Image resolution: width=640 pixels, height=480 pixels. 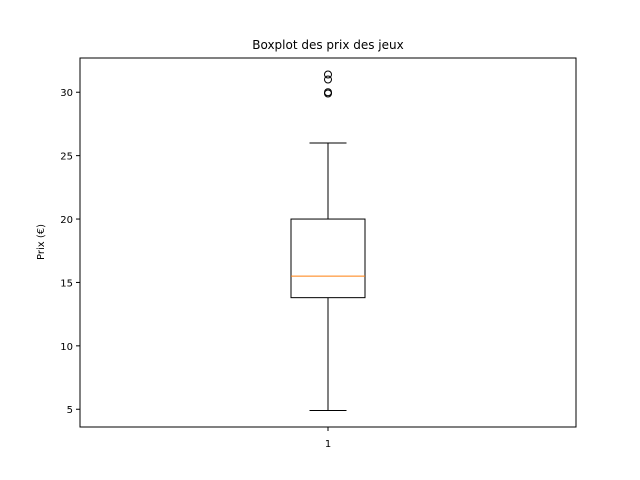 I want to click on y-tick-label: 15, so click(x=66, y=283).